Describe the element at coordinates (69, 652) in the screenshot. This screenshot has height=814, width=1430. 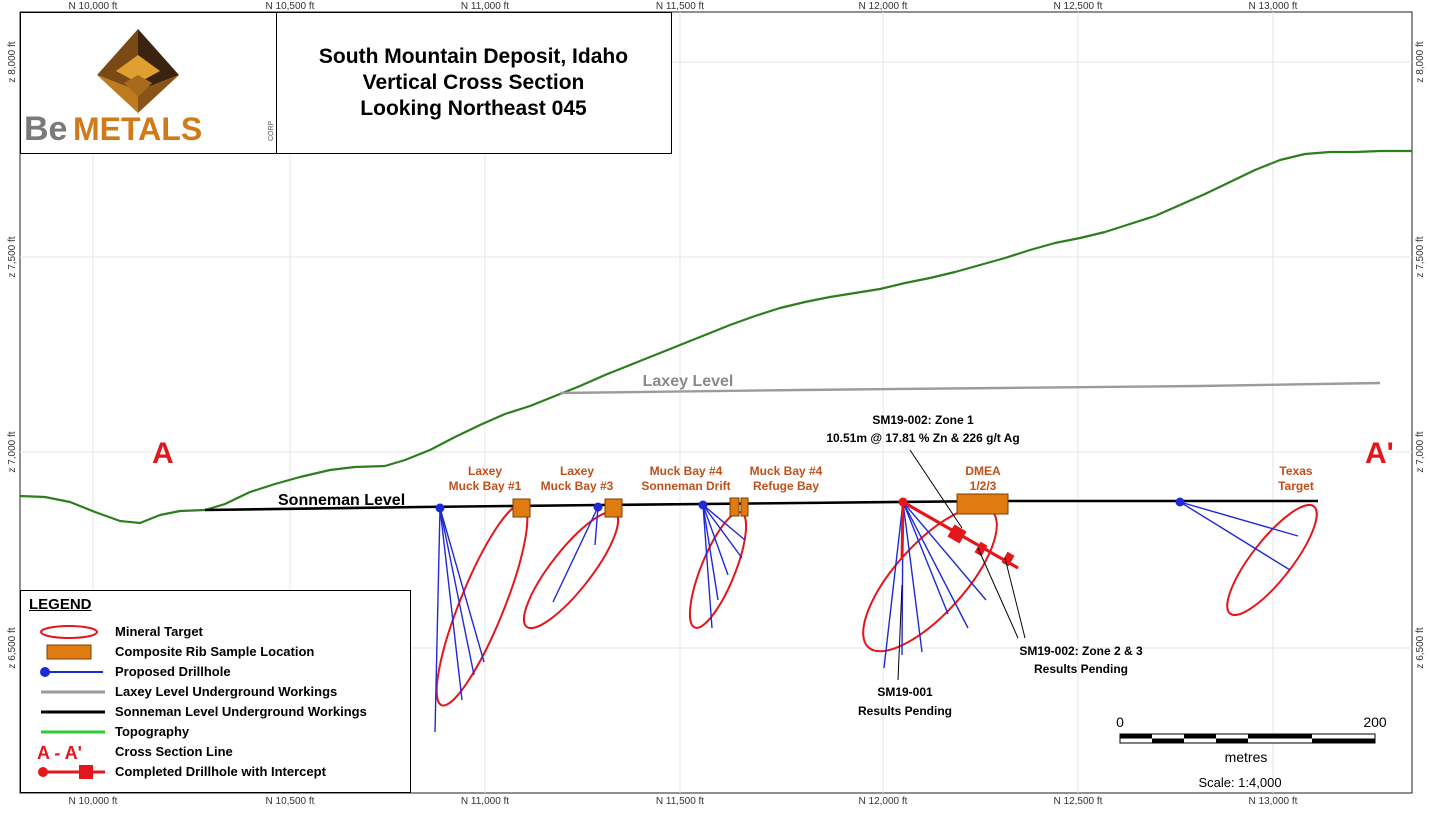
I see `sample-box-icon` at that location.